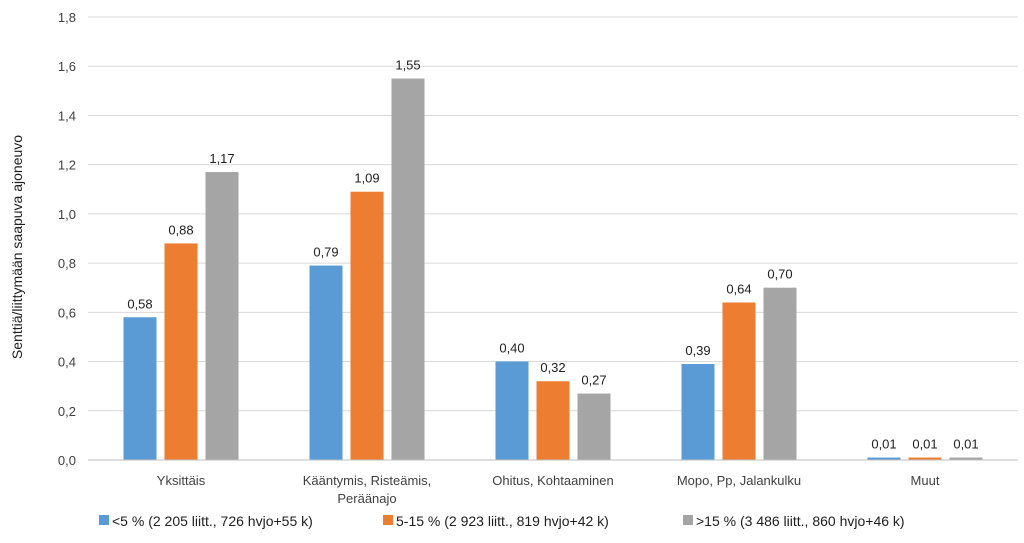 The height and width of the screenshot is (543, 1024). What do you see at coordinates (67, 115) in the screenshot?
I see `y-tick-label: 1,4` at bounding box center [67, 115].